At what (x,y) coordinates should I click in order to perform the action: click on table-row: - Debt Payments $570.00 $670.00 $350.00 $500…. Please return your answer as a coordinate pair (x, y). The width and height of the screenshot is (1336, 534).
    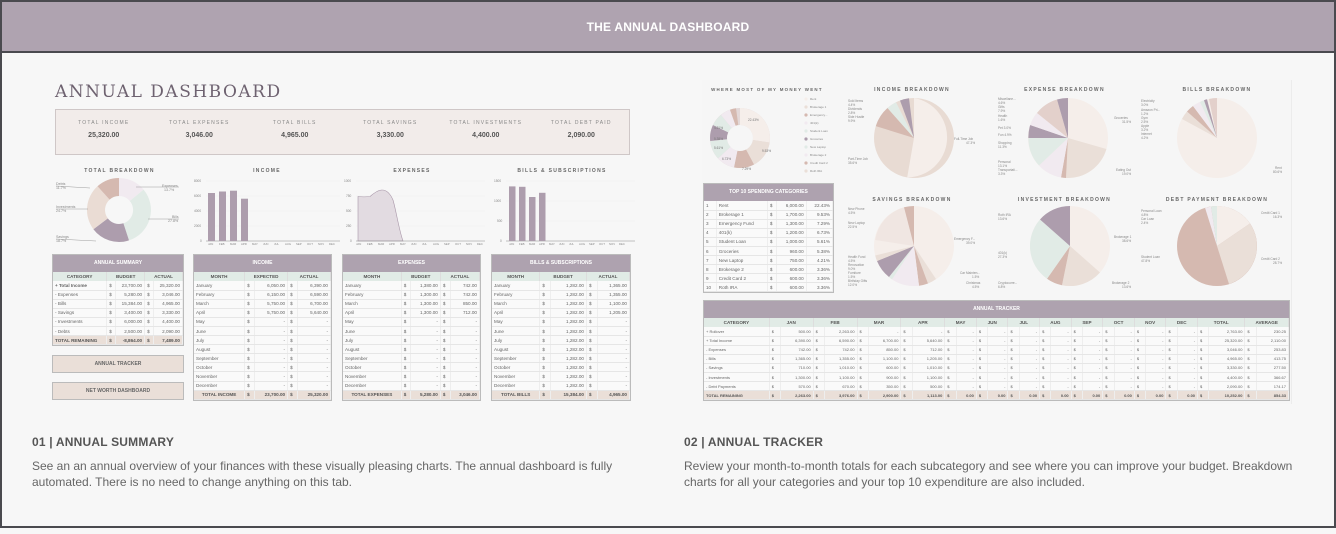
    Looking at the image, I should click on (997, 386).